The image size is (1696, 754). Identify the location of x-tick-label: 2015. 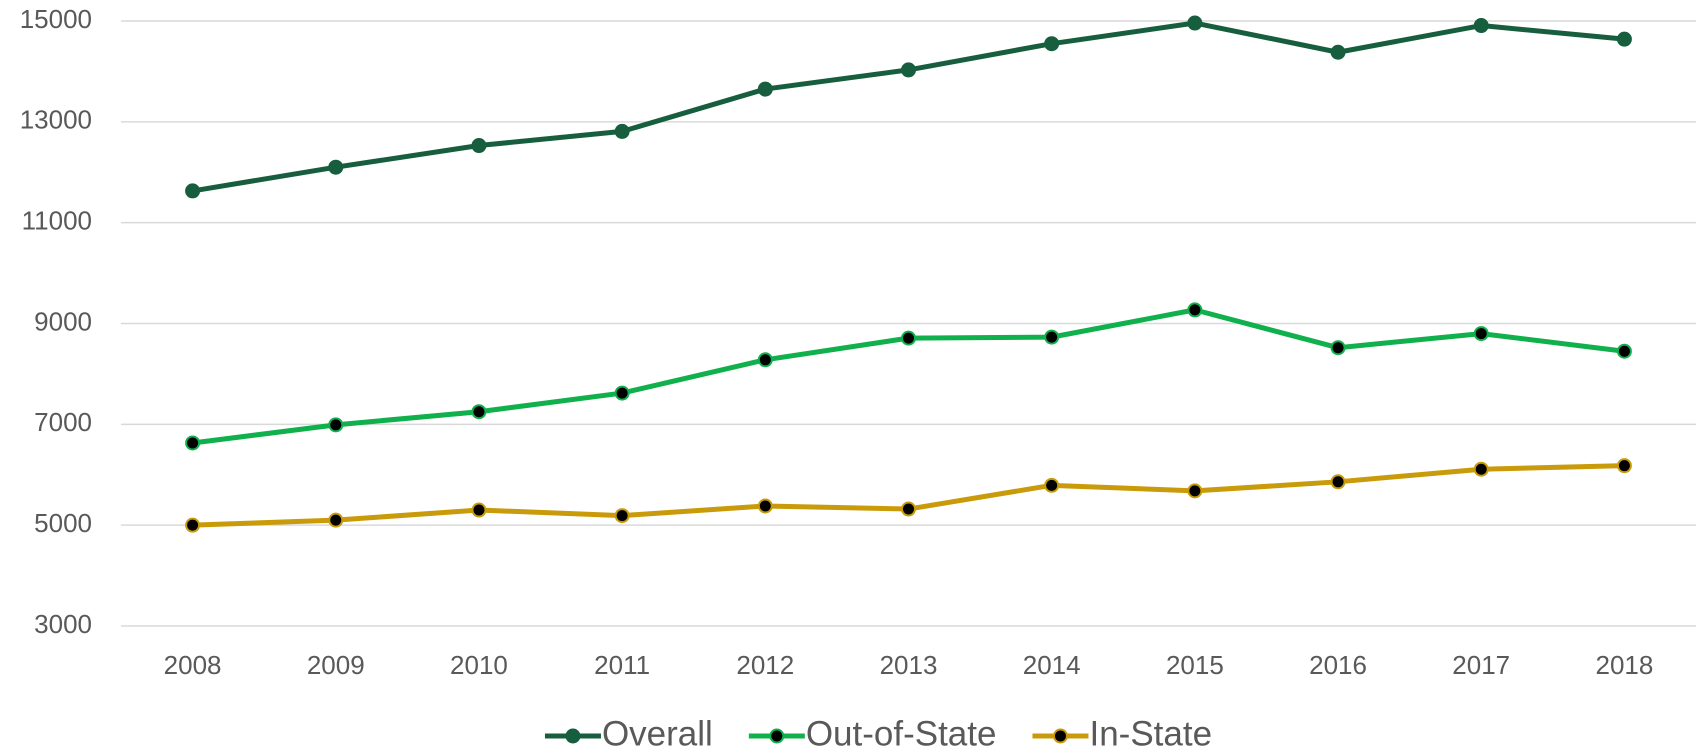
(1195, 665).